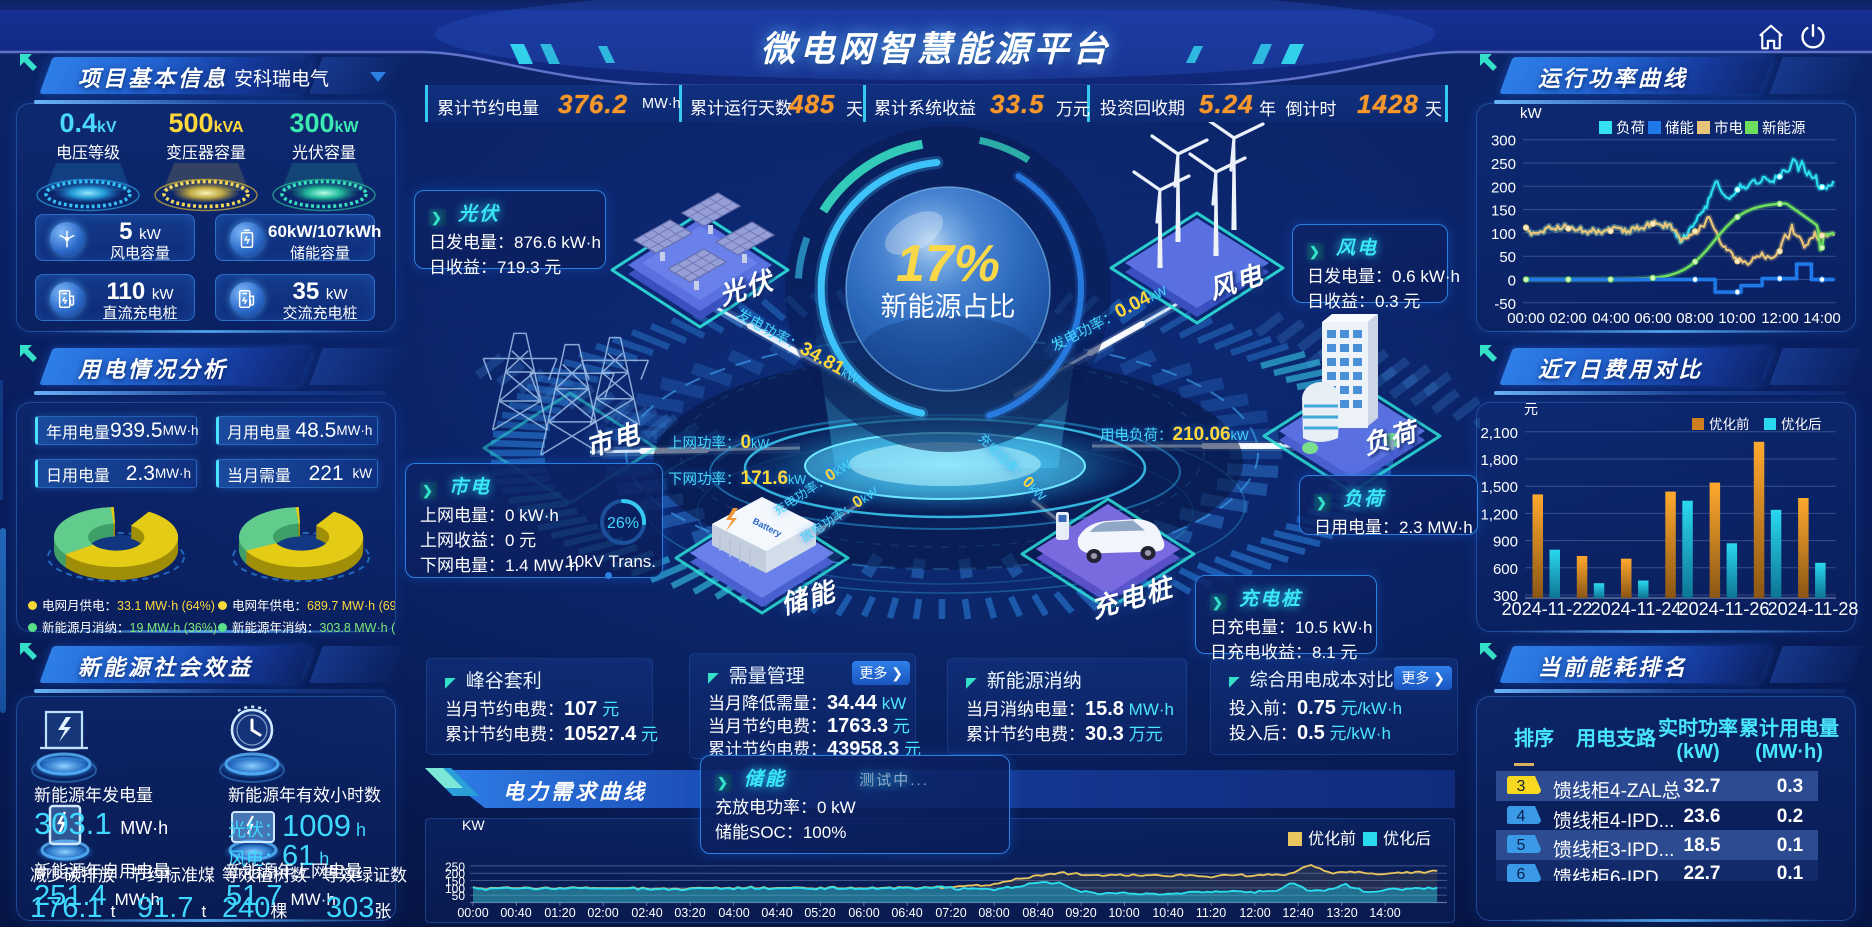 The width and height of the screenshot is (1872, 927). Describe the element at coordinates (1499, 487) in the screenshot. I see `svg-text: 1,500` at that location.